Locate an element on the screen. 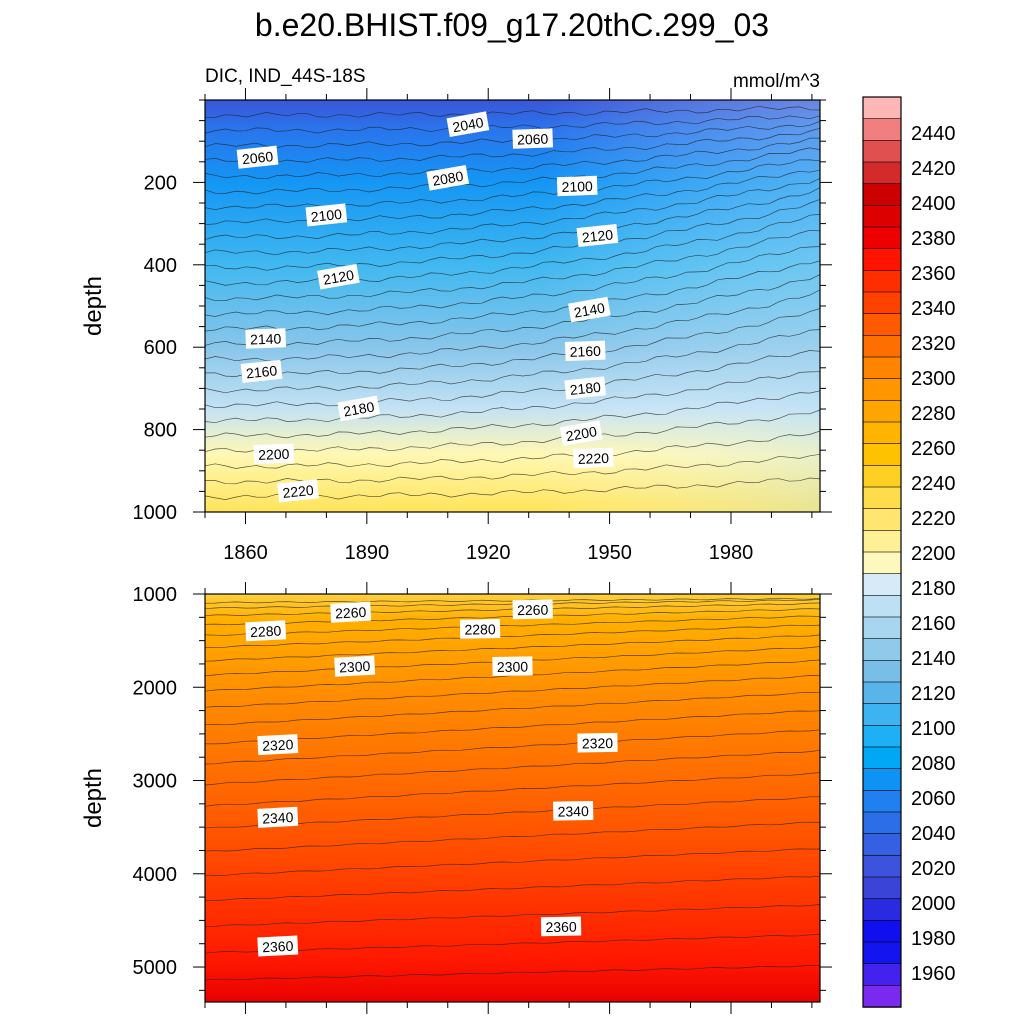 Image resolution: width=1024 pixels, height=1024 pixels. contour-label: 2340 is located at coordinates (278, 817).